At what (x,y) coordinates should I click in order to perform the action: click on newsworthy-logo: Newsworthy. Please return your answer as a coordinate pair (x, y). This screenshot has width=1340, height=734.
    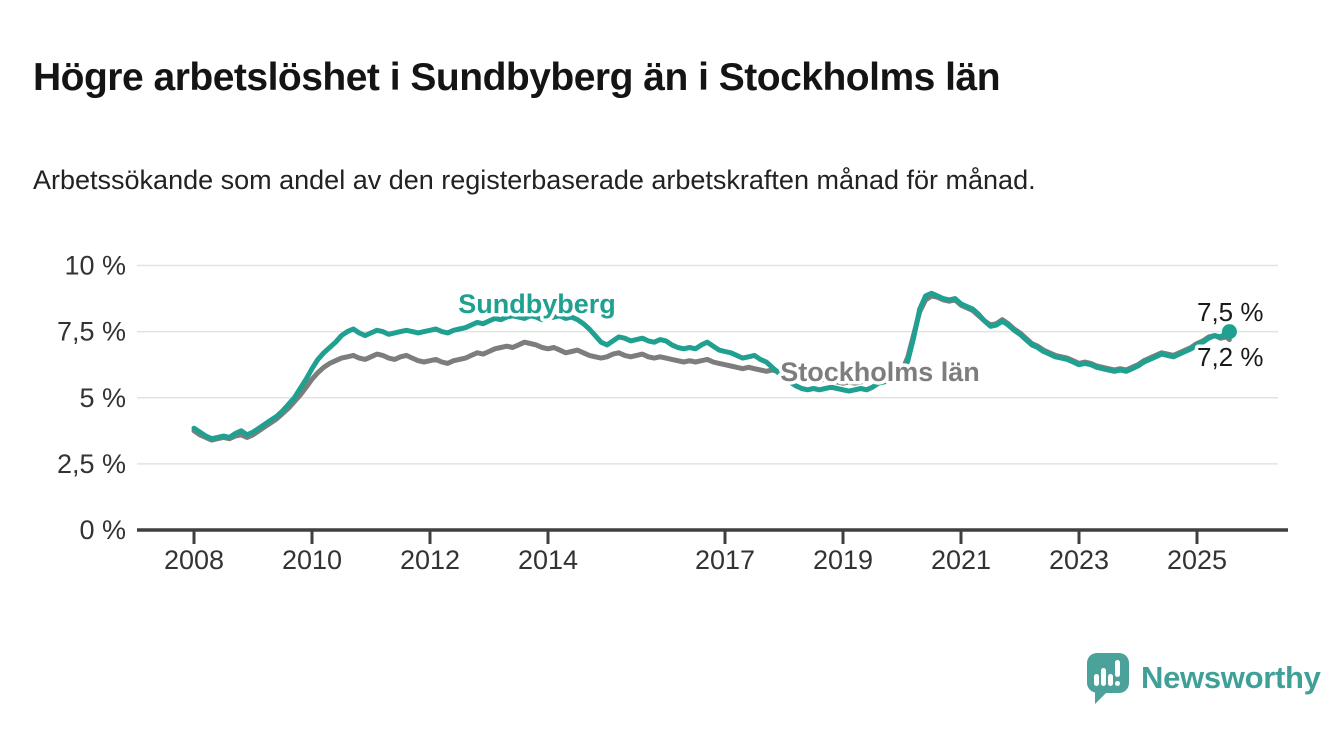
    Looking at the image, I should click on (1203, 678).